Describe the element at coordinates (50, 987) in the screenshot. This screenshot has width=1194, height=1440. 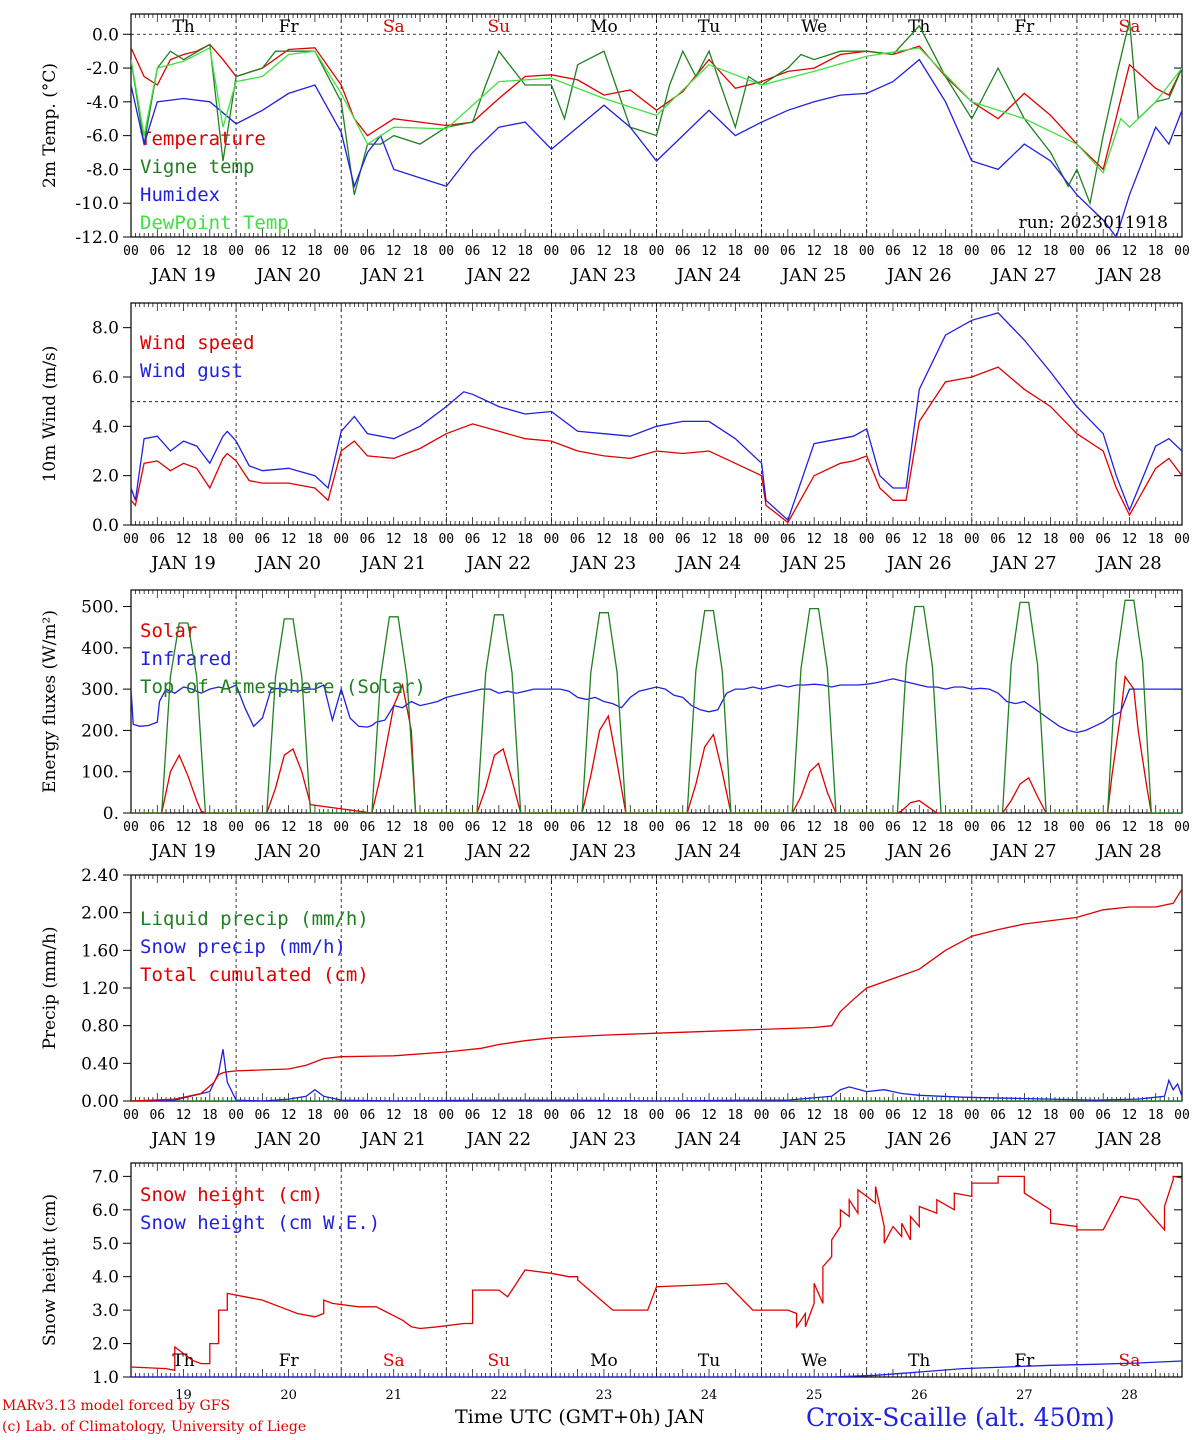
I see `y-axis-title: Precip (mm/h)` at that location.